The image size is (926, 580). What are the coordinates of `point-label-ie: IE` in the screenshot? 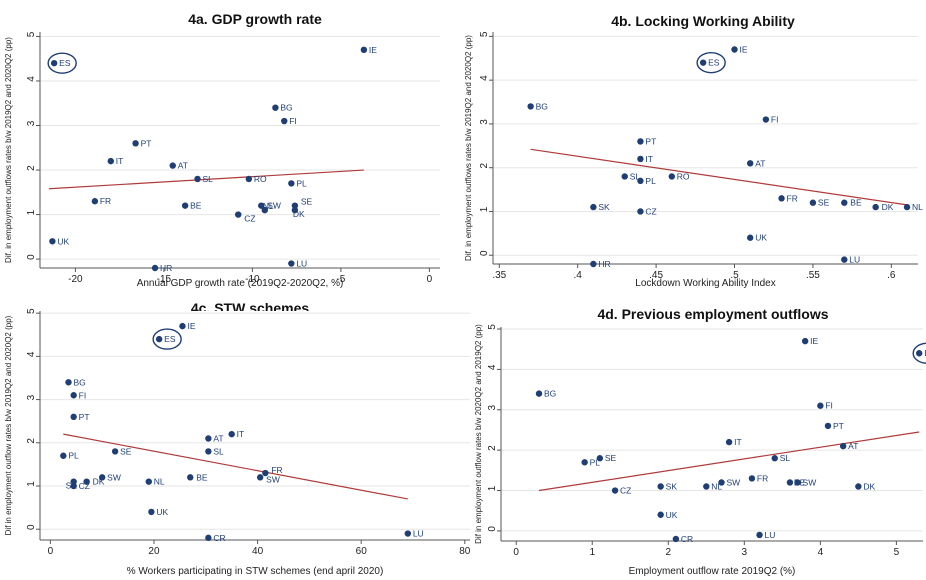 It's located at (191, 326).